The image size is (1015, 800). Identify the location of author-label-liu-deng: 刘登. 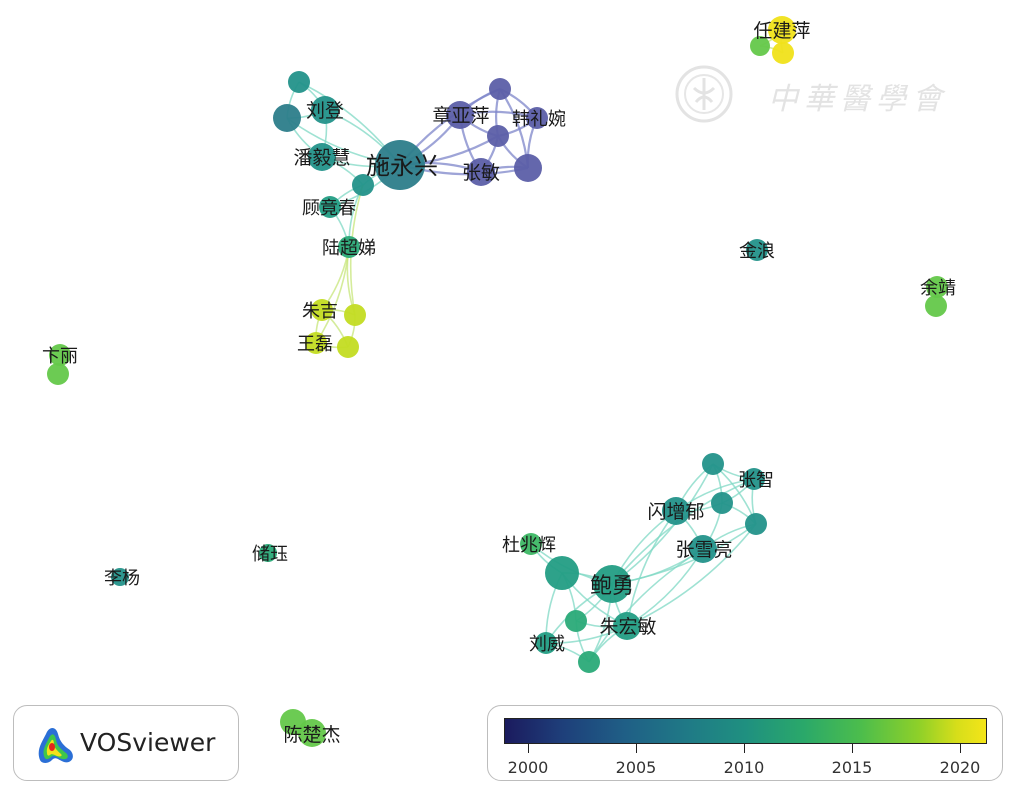
(325, 111).